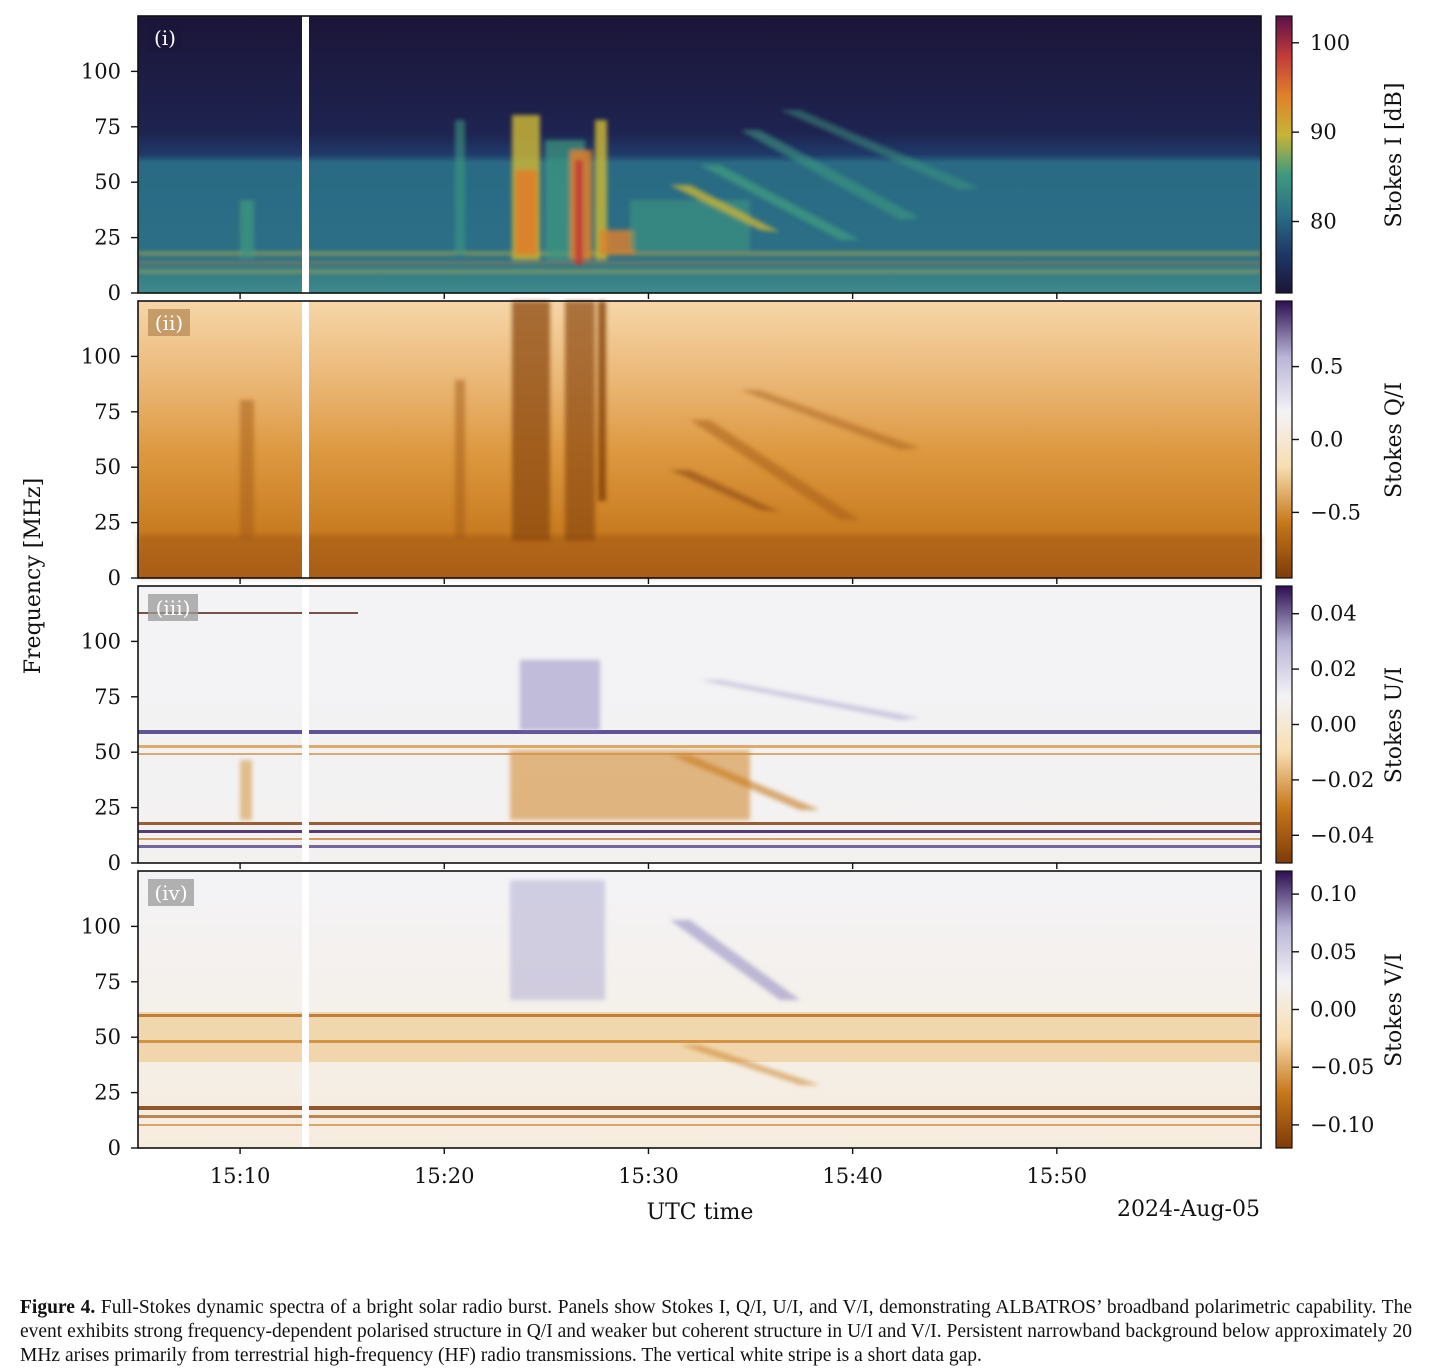 This screenshot has height=1368, width=1437. I want to click on colorbar-ticks-iii: 0.04 0.02 0.00 −0.02 −0.04, so click(1333, 724).